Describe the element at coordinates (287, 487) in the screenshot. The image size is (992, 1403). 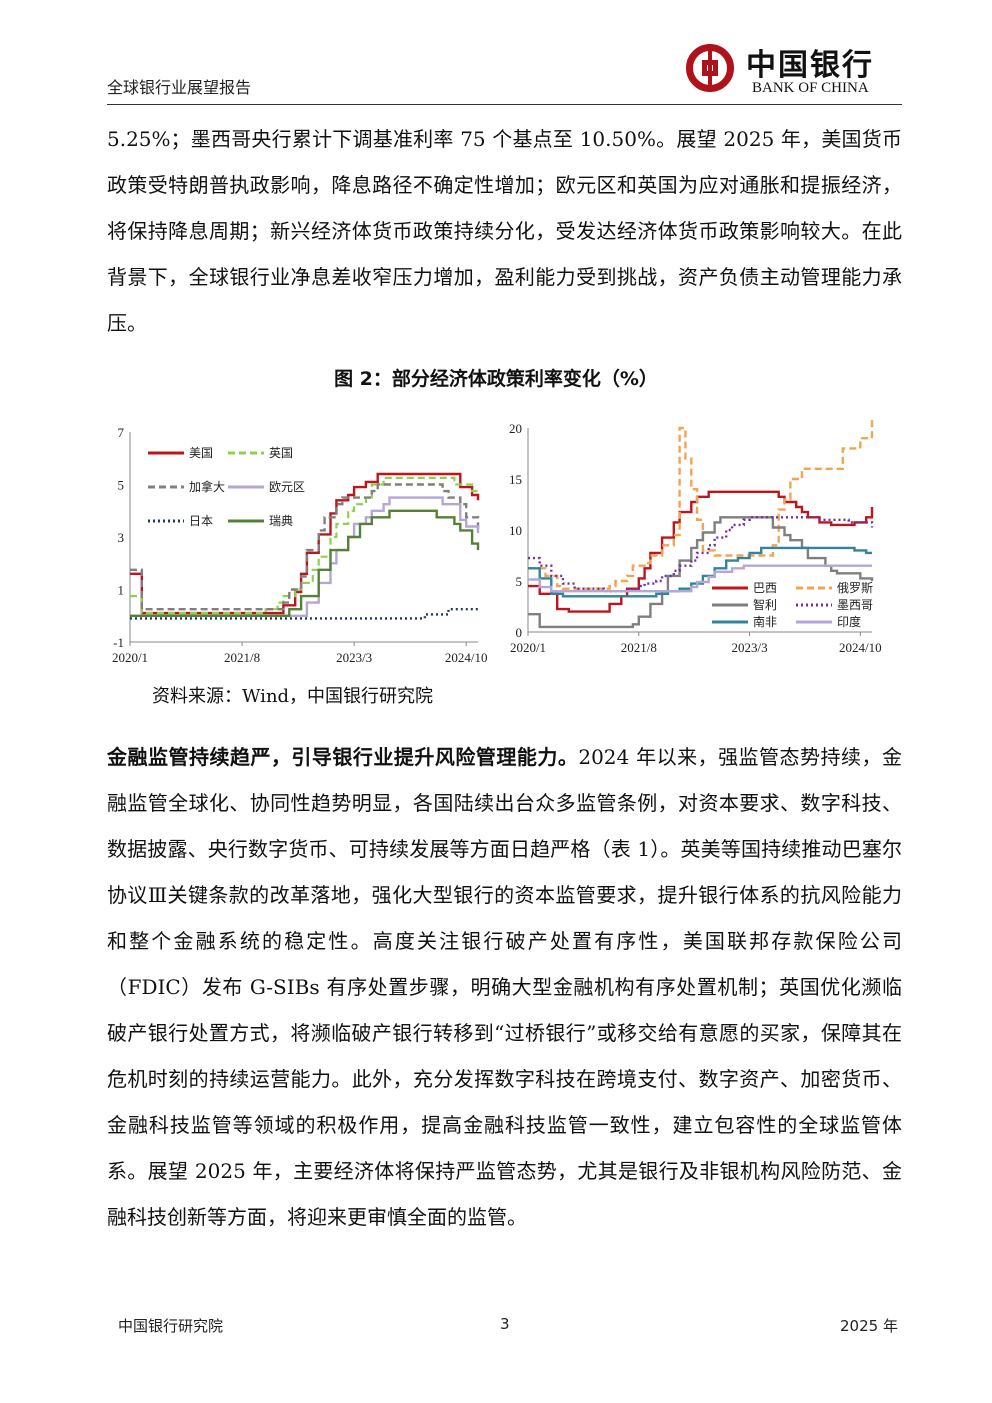
I see `legend-label-euro: 欧元区` at that location.